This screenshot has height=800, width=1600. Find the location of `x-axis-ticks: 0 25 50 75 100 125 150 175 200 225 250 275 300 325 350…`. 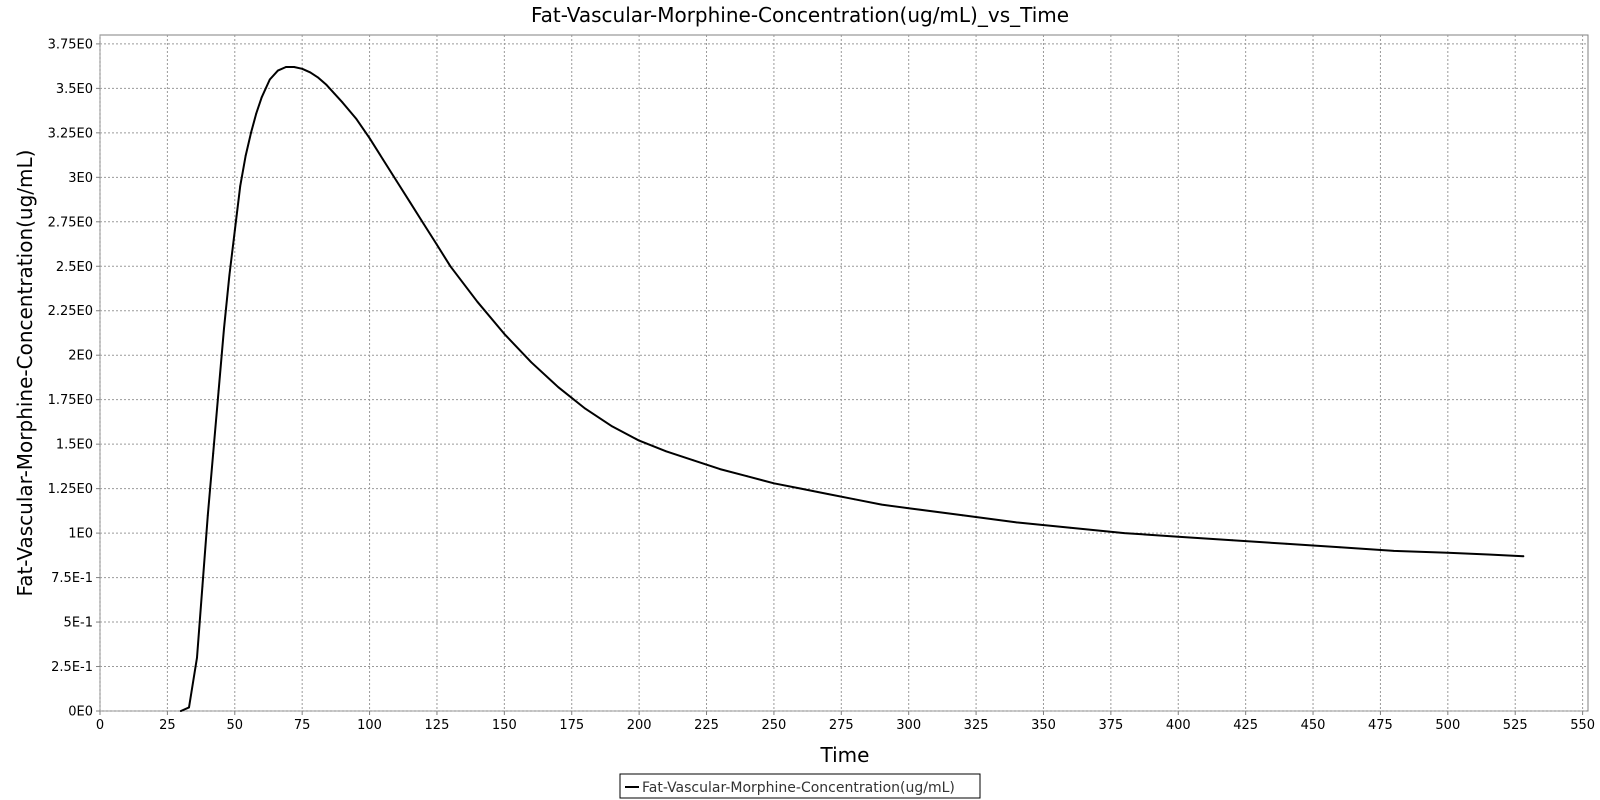

x-axis-ticks: 0 25 50 75 100 125 150 175 200 225 250 275 300 325 350… is located at coordinates (845, 722).